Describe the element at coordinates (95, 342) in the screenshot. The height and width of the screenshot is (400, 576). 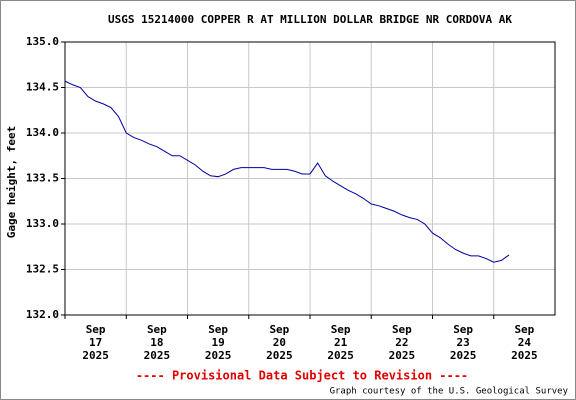
I see `x-tick-label: Sep 17 2025` at that location.